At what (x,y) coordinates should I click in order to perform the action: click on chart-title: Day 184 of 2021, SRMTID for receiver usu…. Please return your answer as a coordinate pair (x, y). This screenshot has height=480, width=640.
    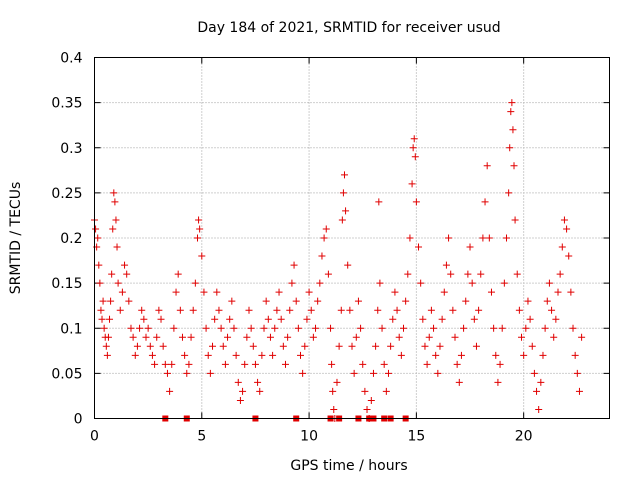
    Looking at the image, I should click on (348, 28).